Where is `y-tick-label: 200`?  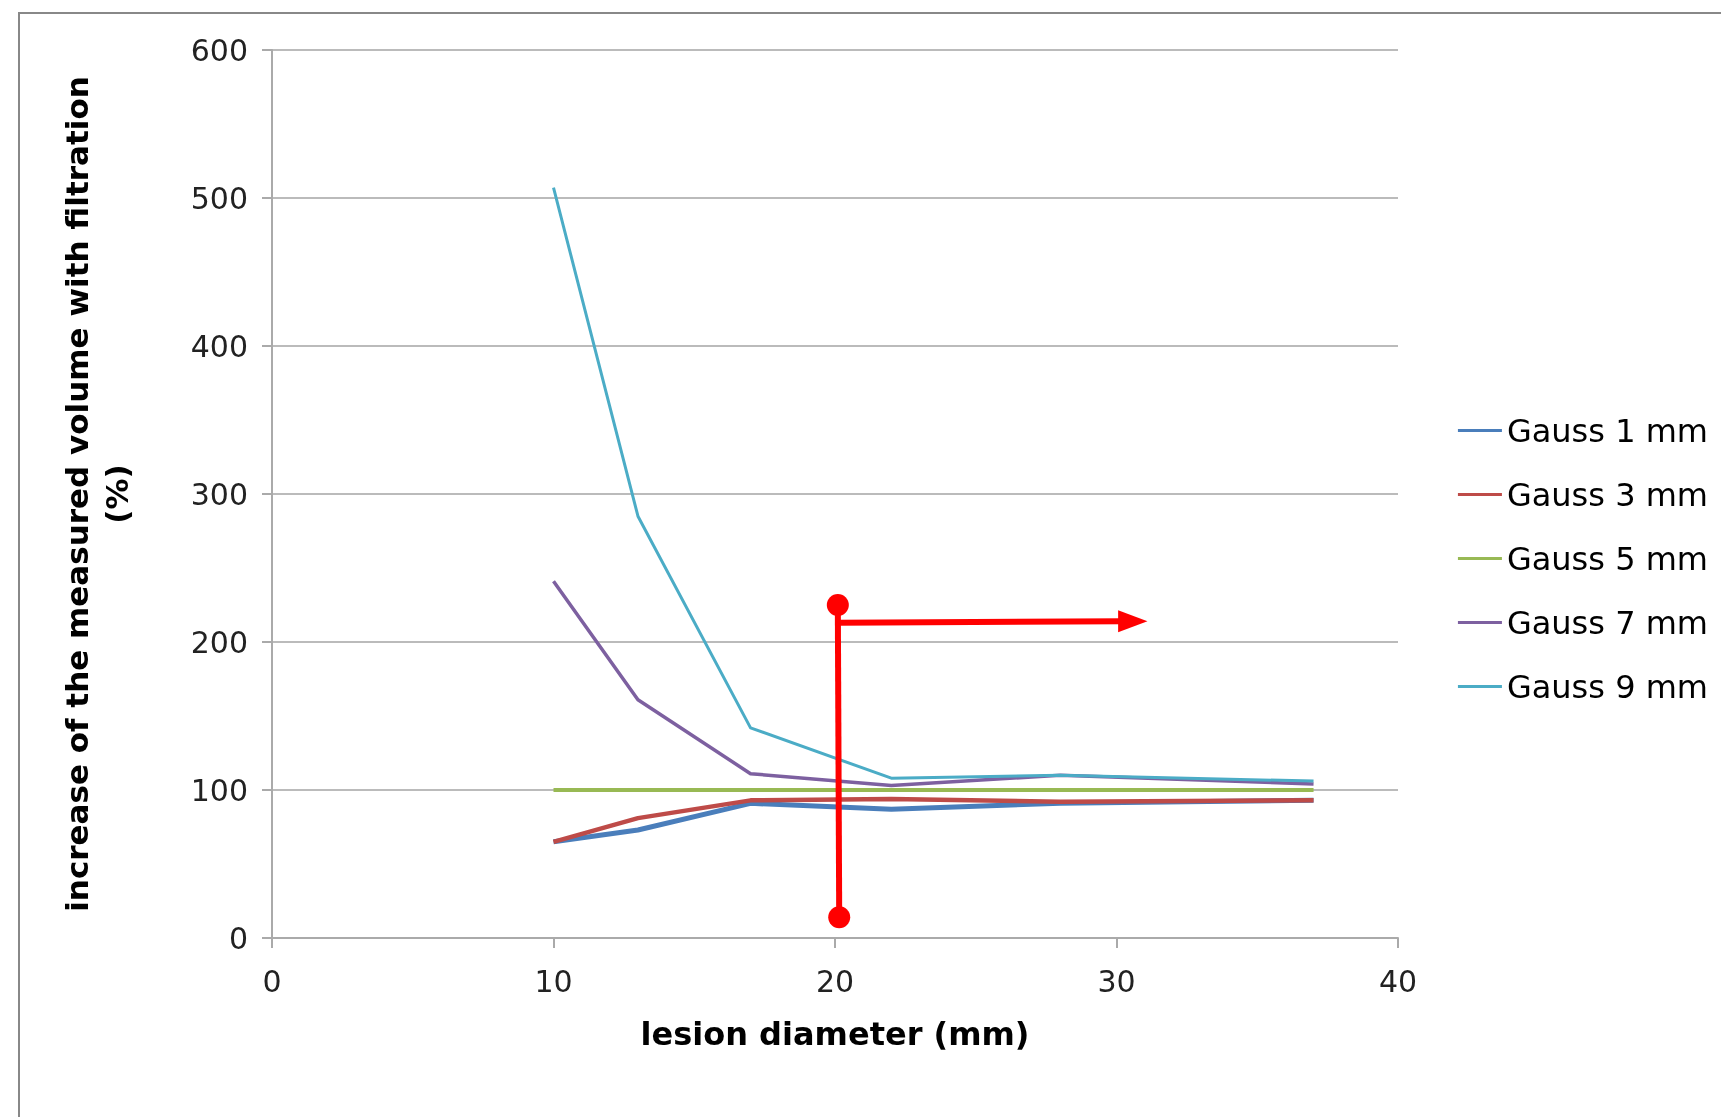
y-tick-label: 200 is located at coordinates (219, 642).